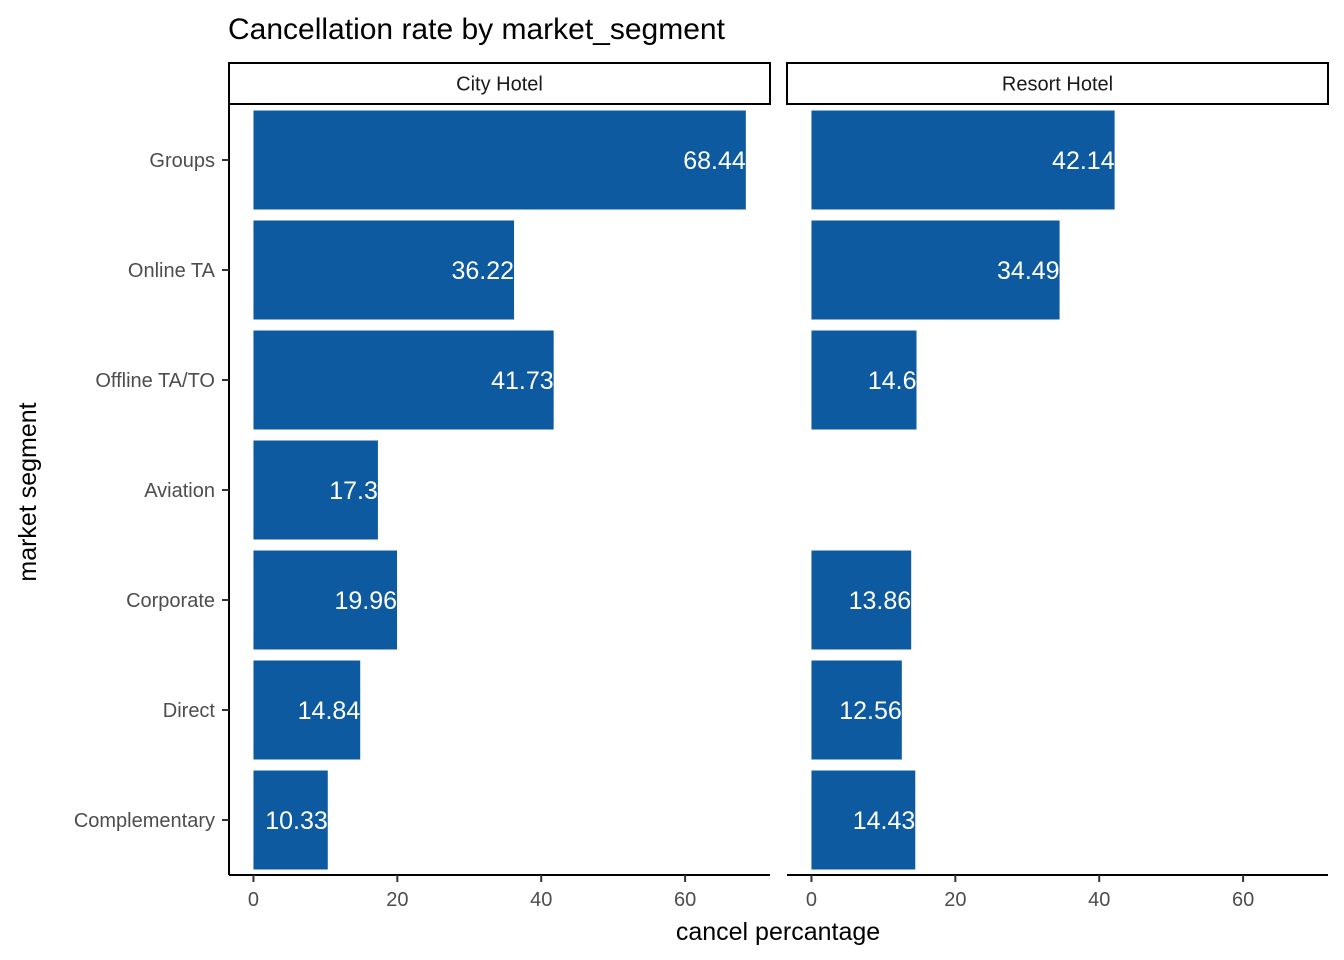 This screenshot has height=960, width=1344. Describe the element at coordinates (28, 491) in the screenshot. I see `y-axis-title: market segment` at that location.